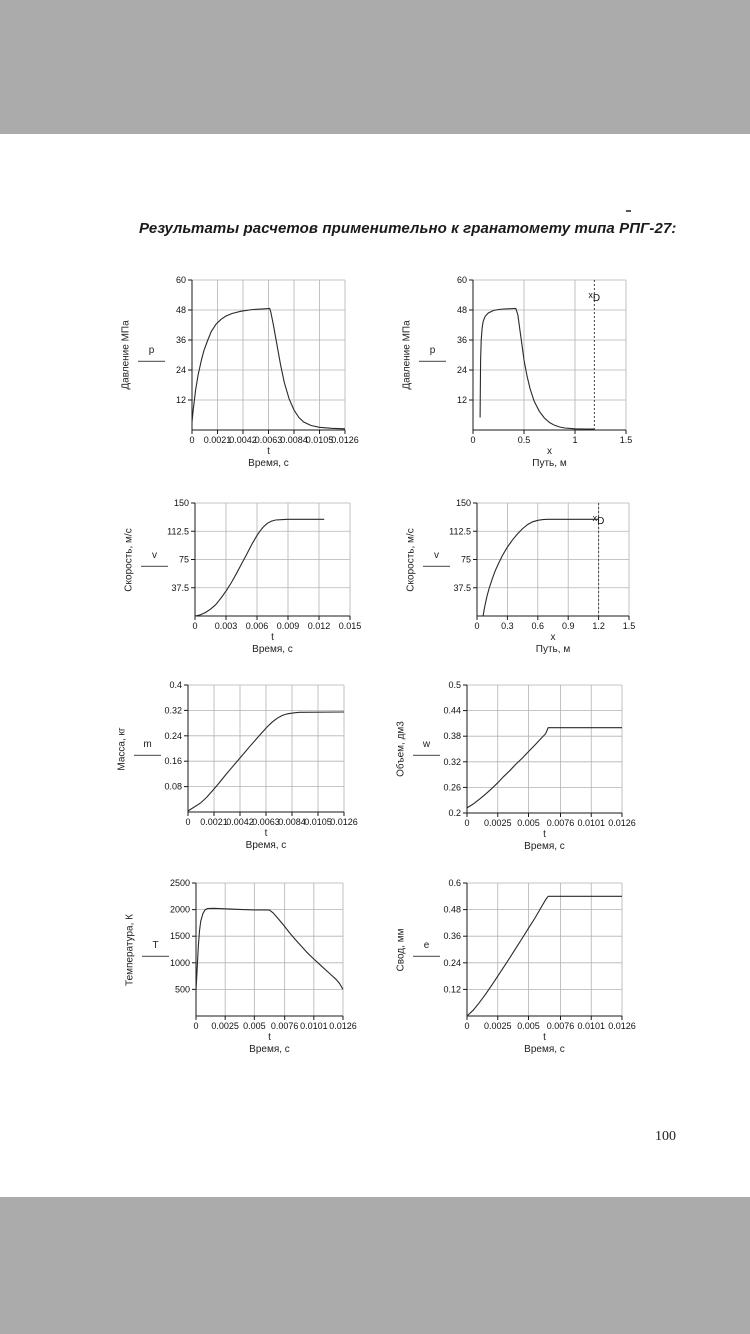 The height and width of the screenshot is (1334, 750). I want to click on x-axis-title: Путь, м, so click(553, 649).